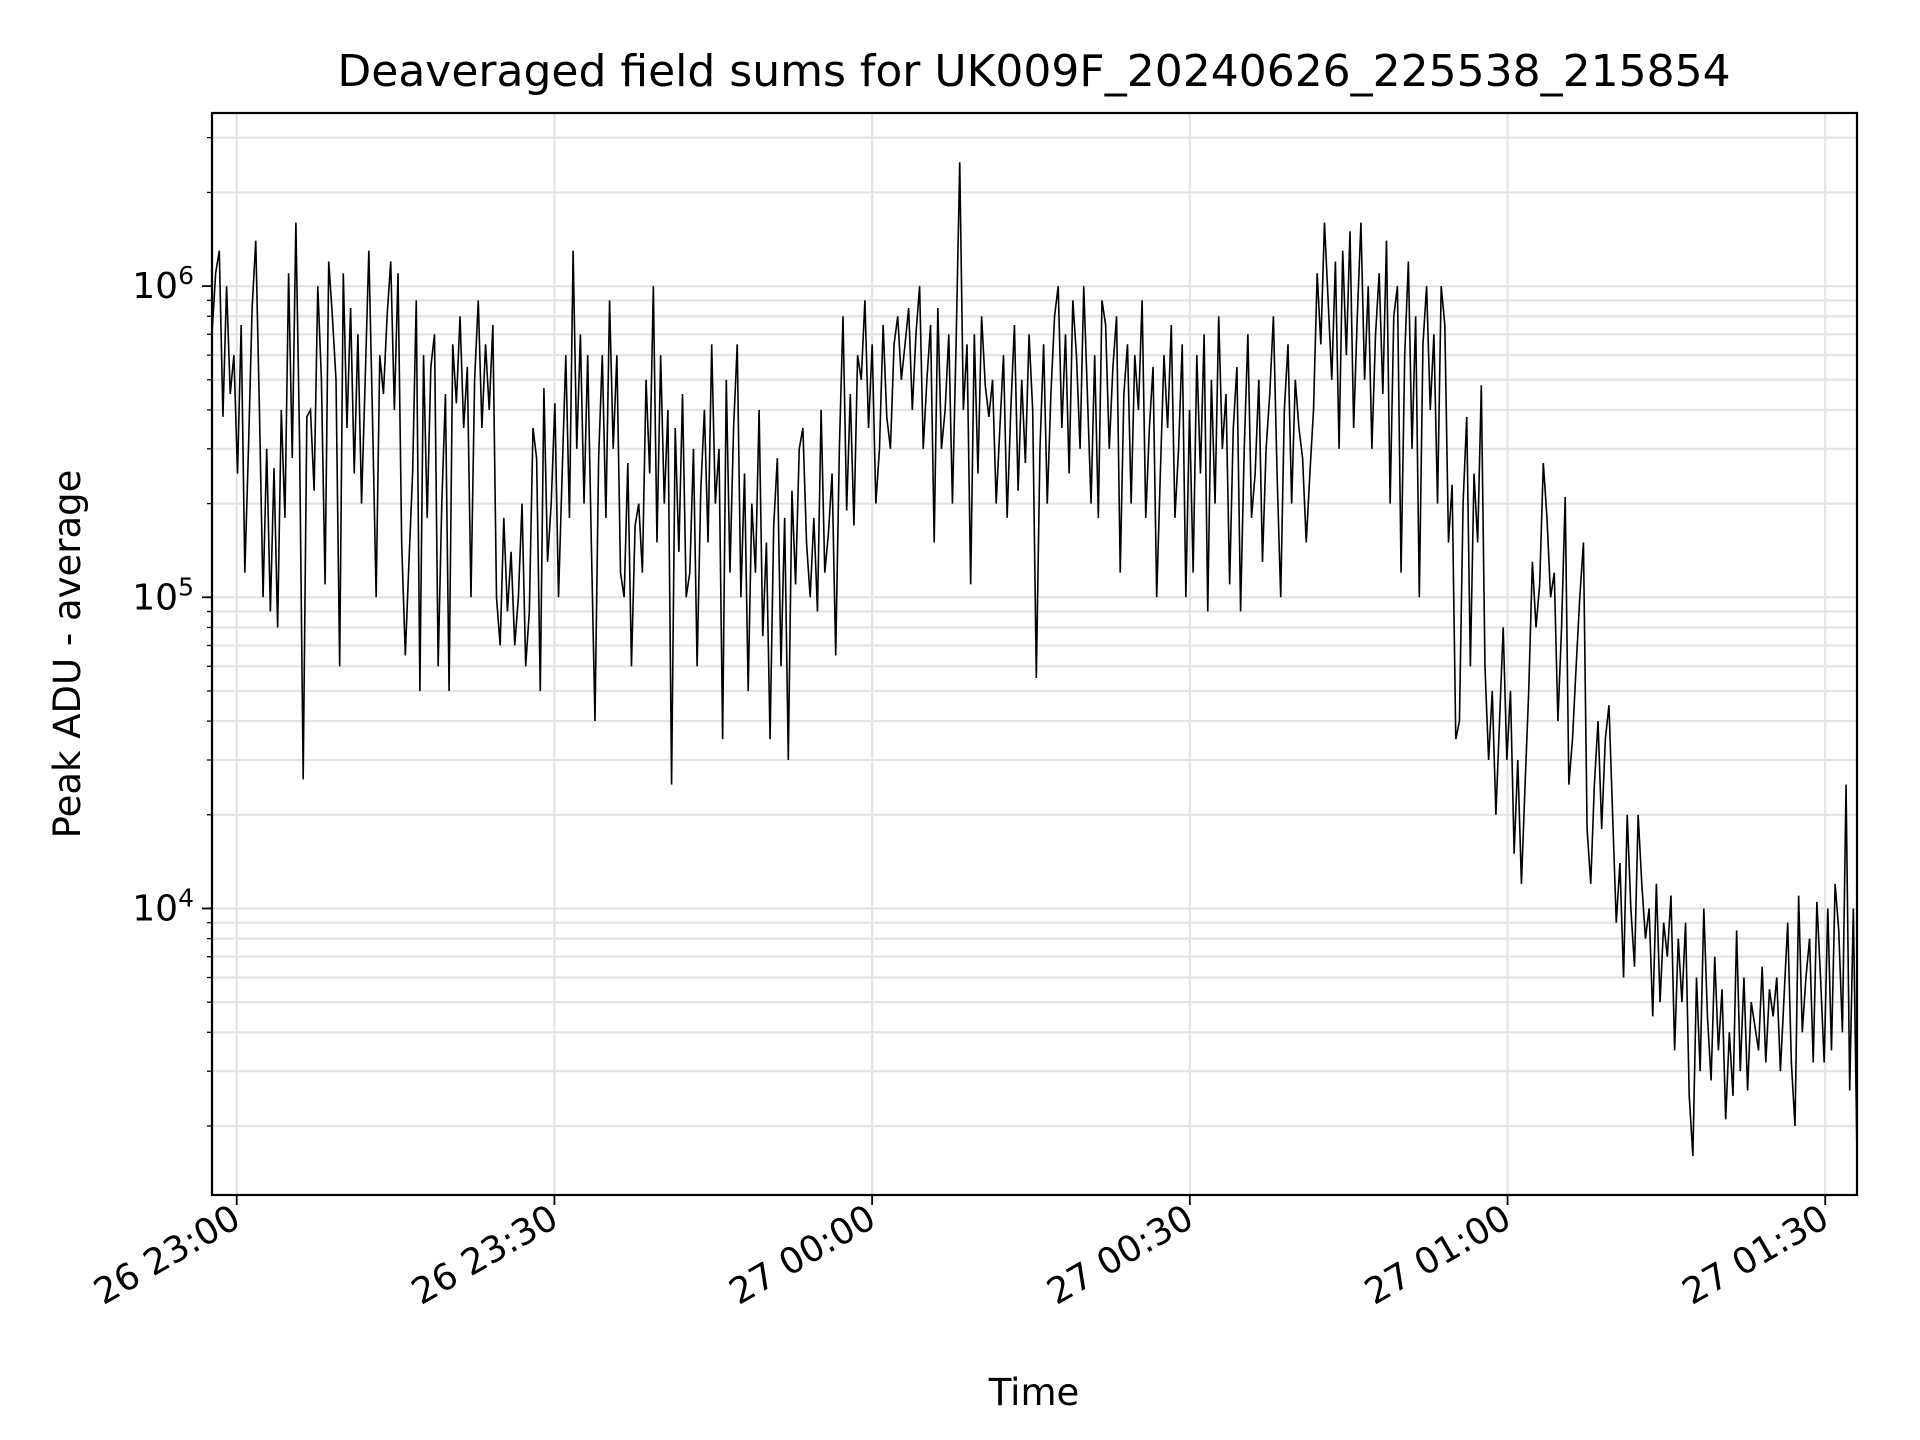  What do you see at coordinates (67, 654) in the screenshot?
I see `y-axis-label: Peak ADU - average` at bounding box center [67, 654].